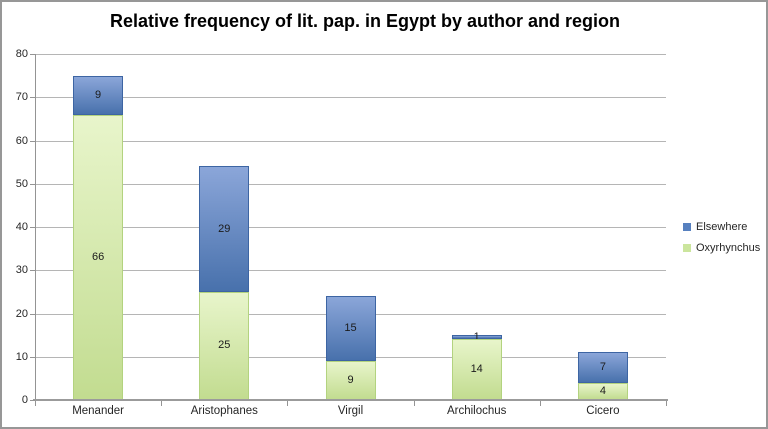 This screenshot has width=768, height=429. Describe the element at coordinates (687, 226) in the screenshot. I see `legend-swatch-elsewhere-icon` at that location.